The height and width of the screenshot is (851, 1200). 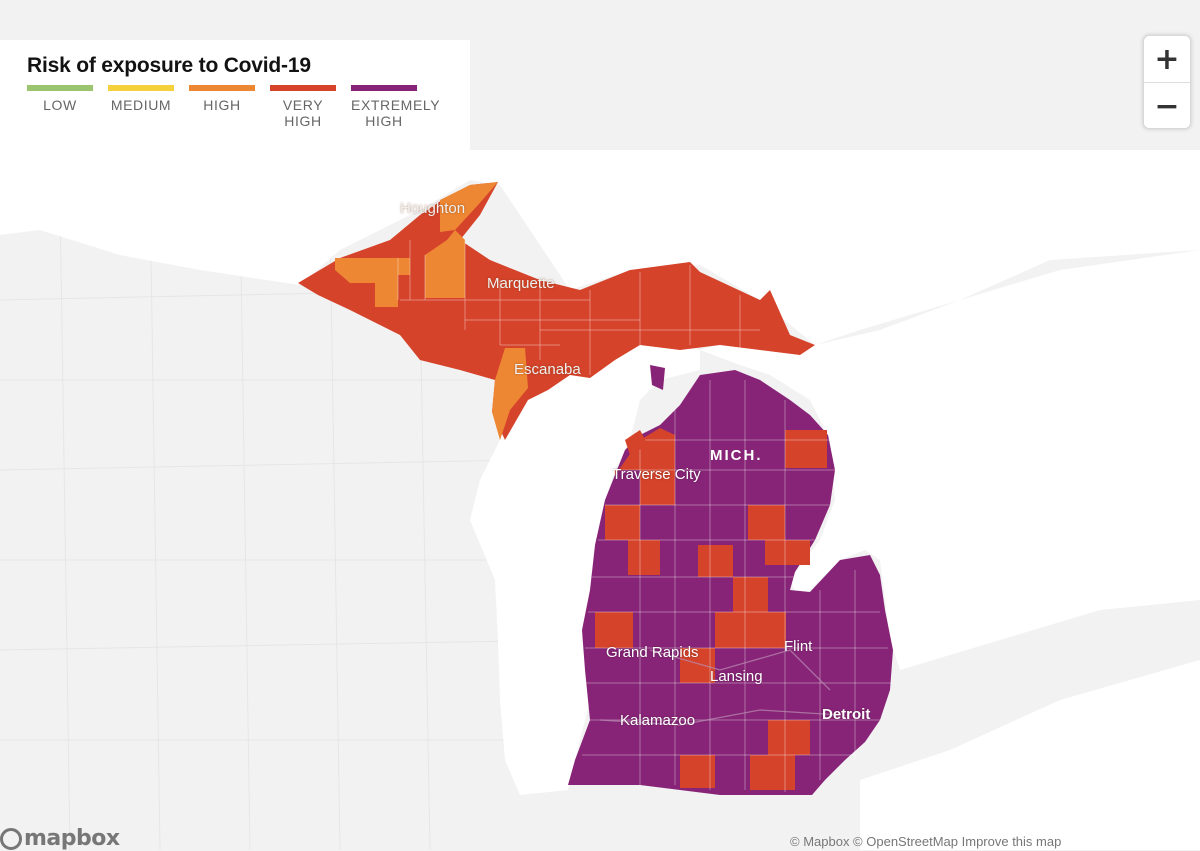 What do you see at coordinates (72, 838) in the screenshot?
I see `mapbox-logo-text: mapbox` at bounding box center [72, 838].